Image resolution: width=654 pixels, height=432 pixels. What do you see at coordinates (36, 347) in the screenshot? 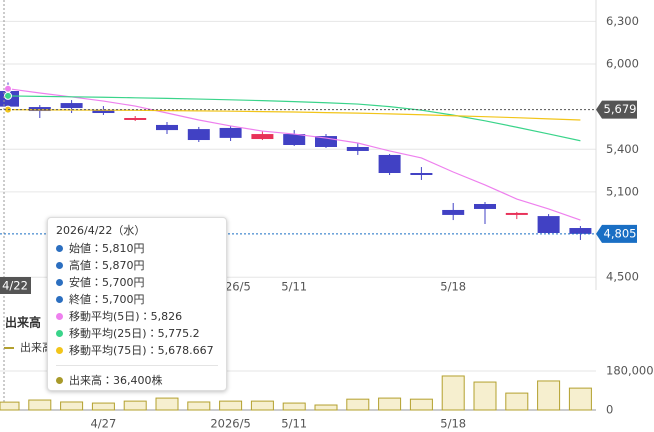
I see `legend-label: 出来高` at bounding box center [36, 347].